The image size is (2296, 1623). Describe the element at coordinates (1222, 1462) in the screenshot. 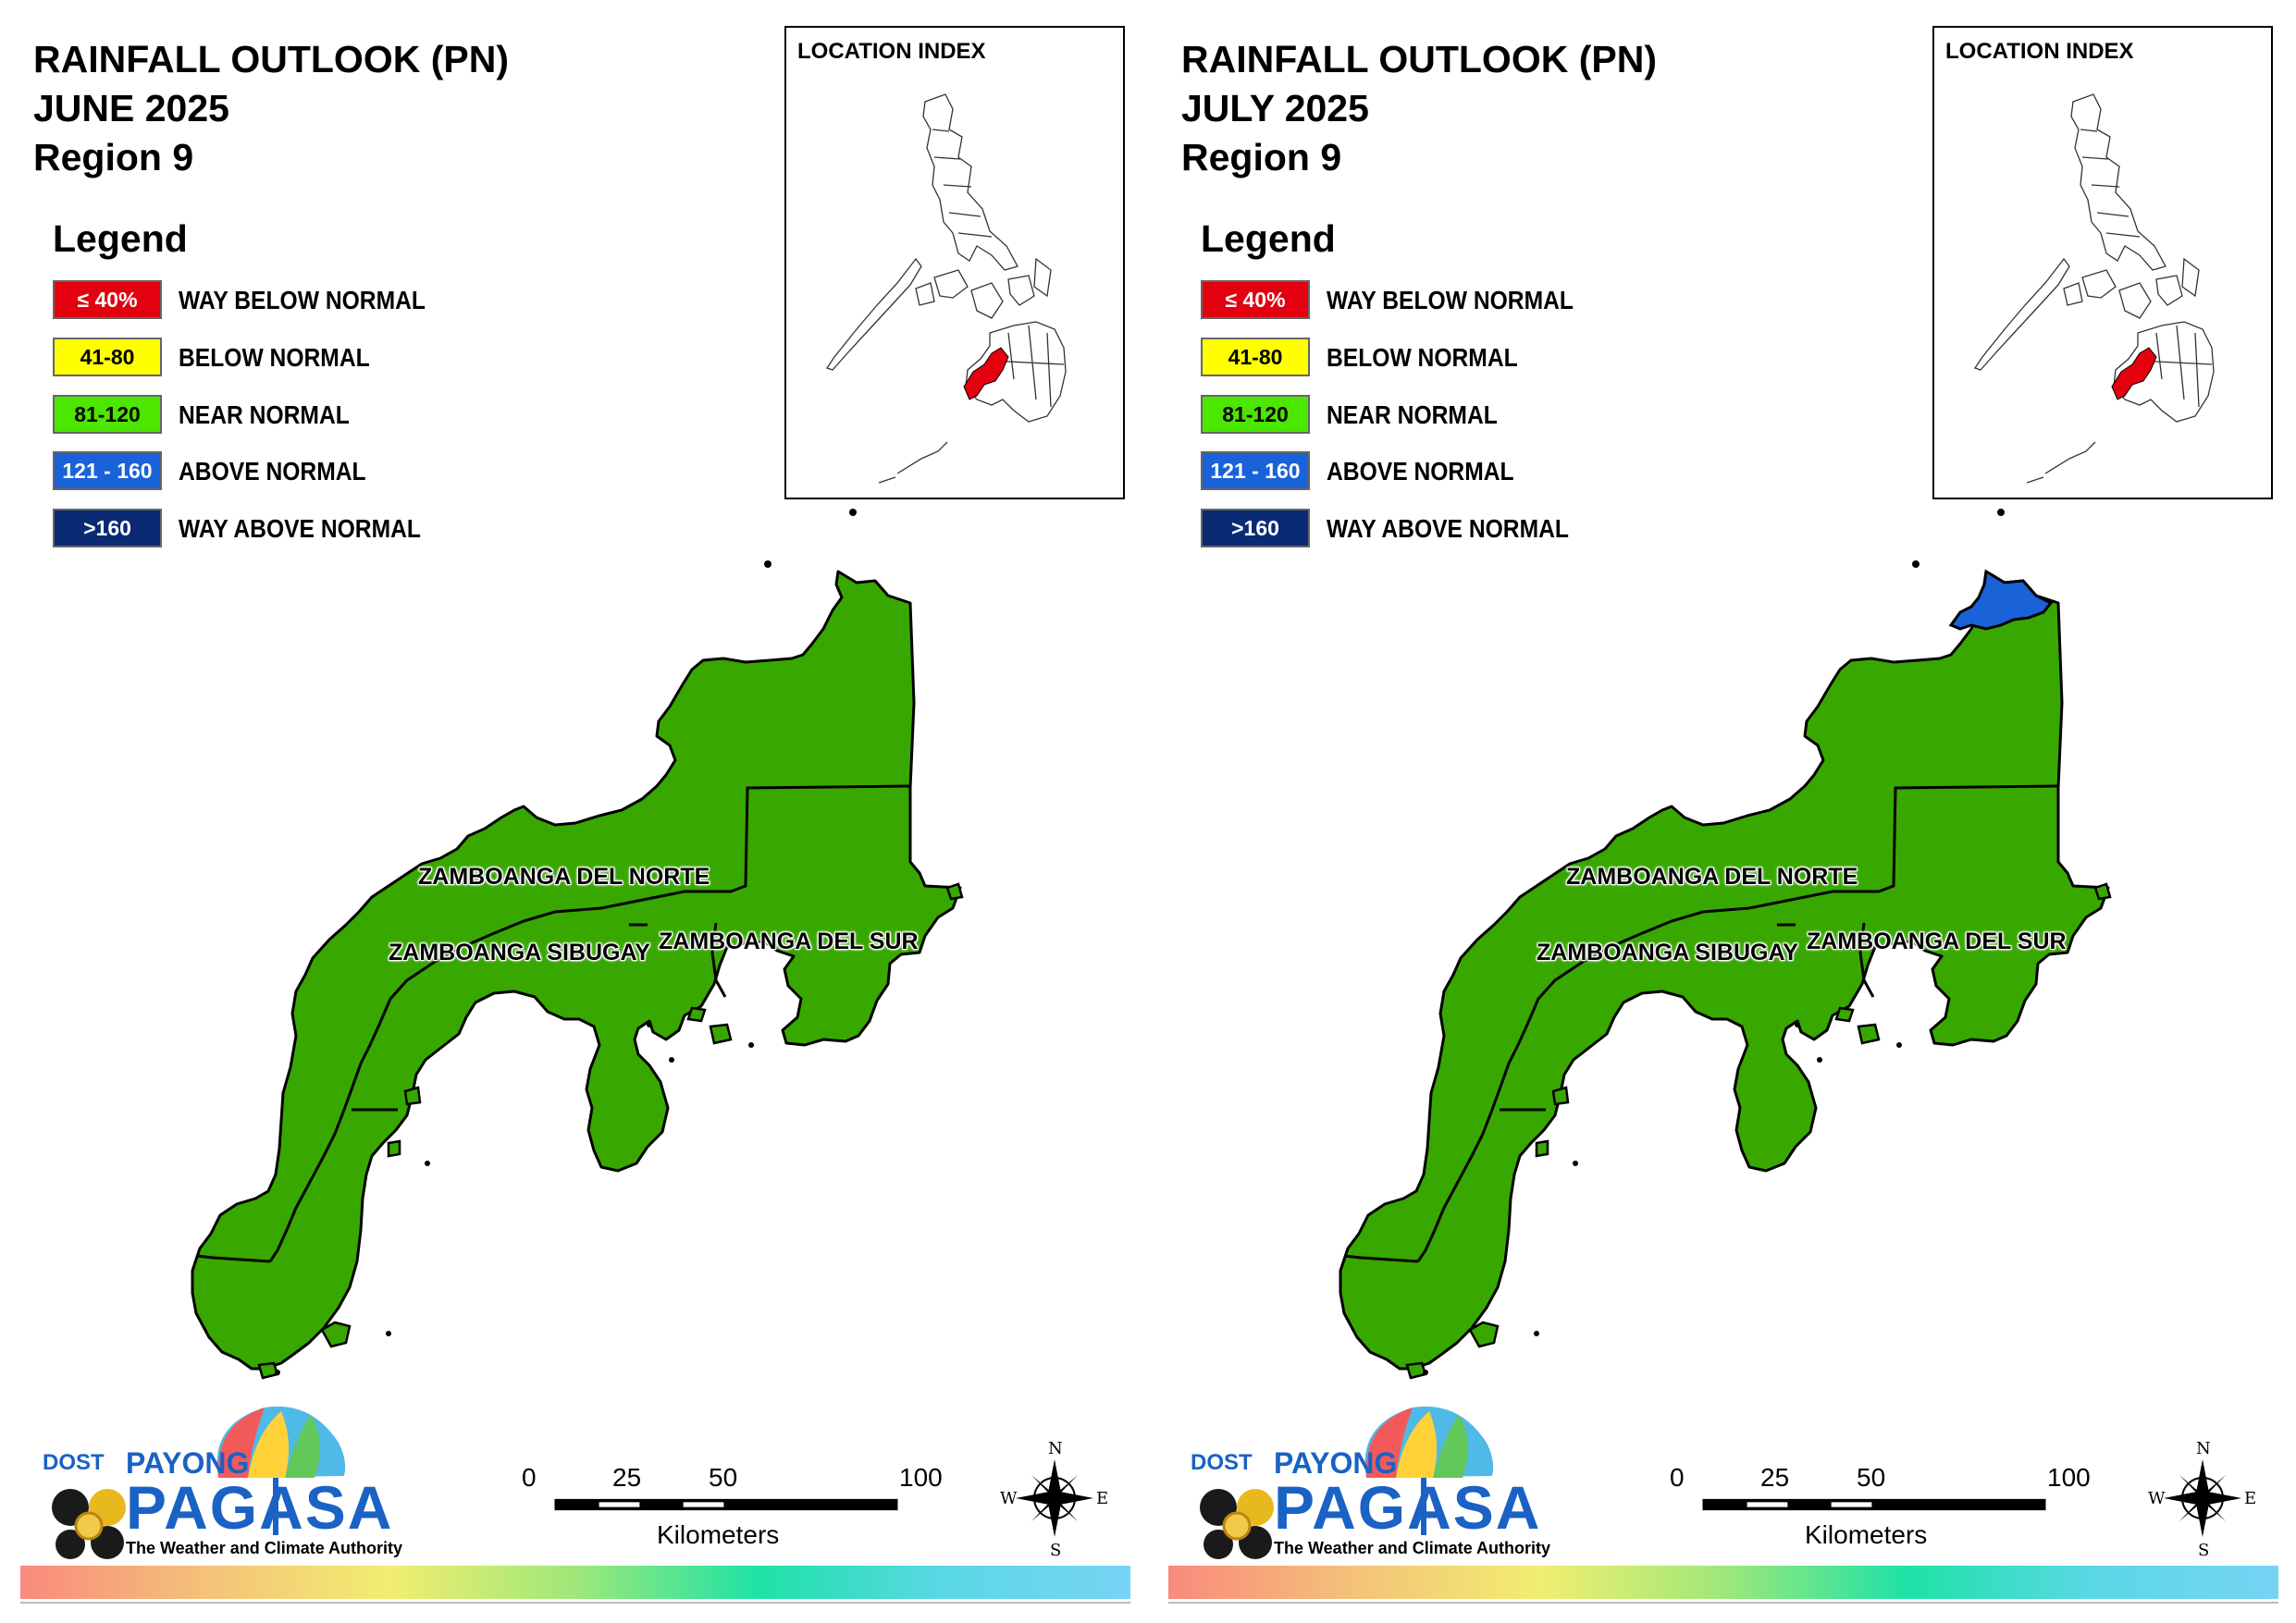

I see `logo-dost: DOST` at that location.